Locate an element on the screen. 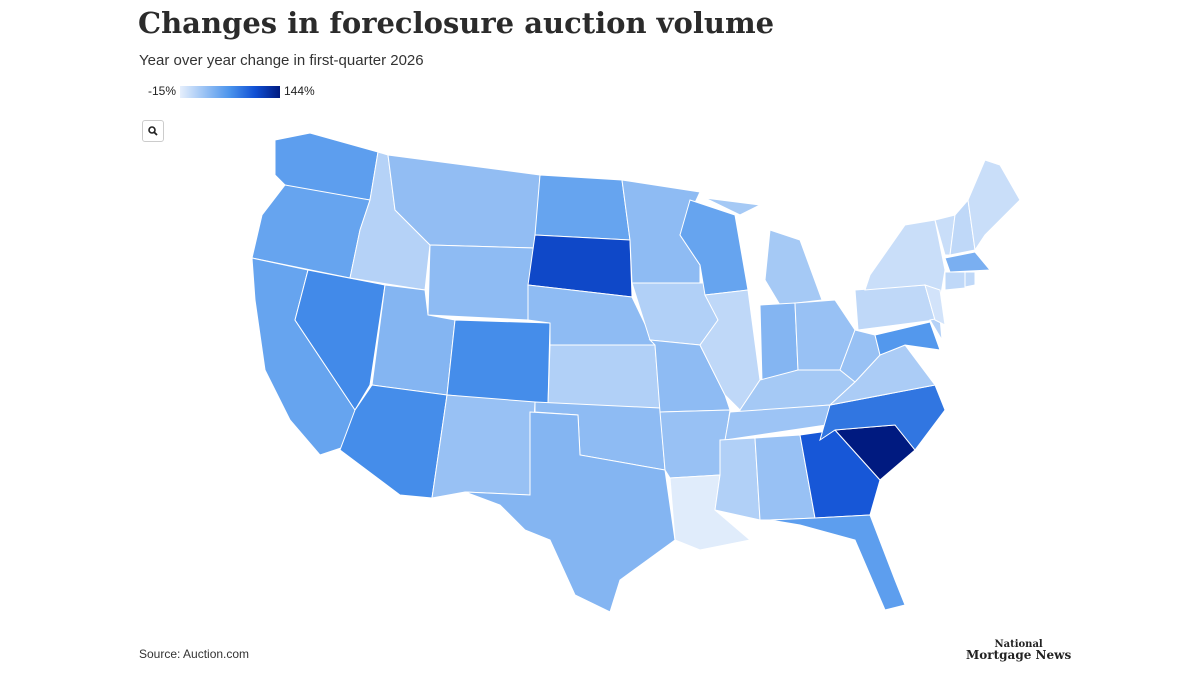 The height and width of the screenshot is (675, 1200). legend-gradient is located at coordinates (230, 92).